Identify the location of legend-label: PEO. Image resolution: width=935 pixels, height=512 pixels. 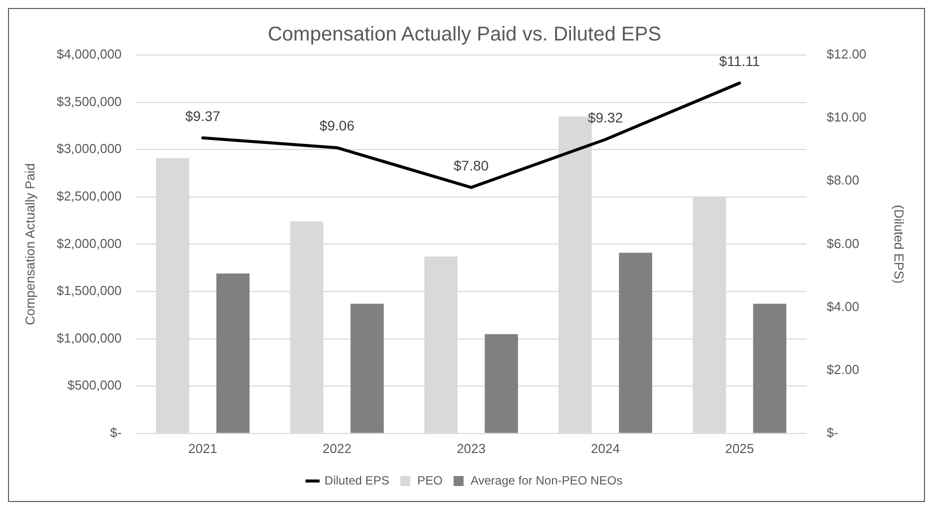
(430, 480).